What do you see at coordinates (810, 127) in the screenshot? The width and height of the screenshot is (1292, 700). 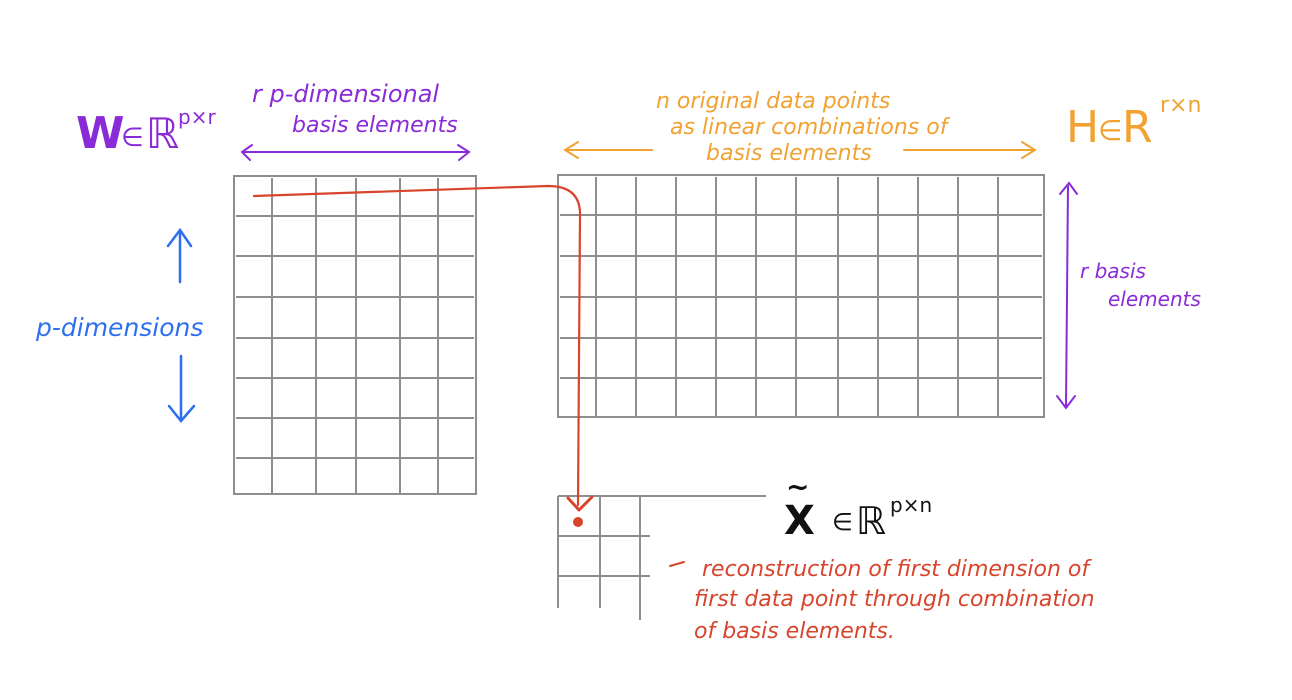 I see `h-top-label-line2: as linear combinations of` at bounding box center [810, 127].